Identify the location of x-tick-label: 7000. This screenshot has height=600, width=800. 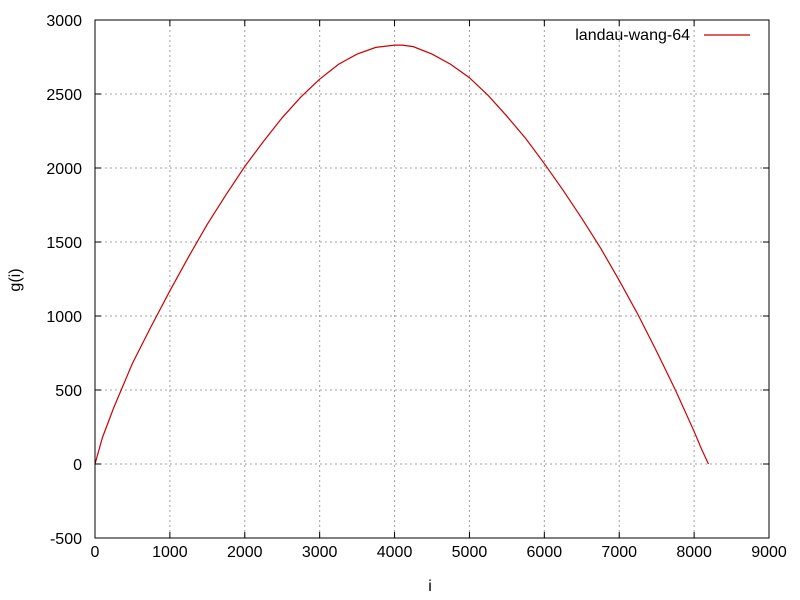
(619, 552).